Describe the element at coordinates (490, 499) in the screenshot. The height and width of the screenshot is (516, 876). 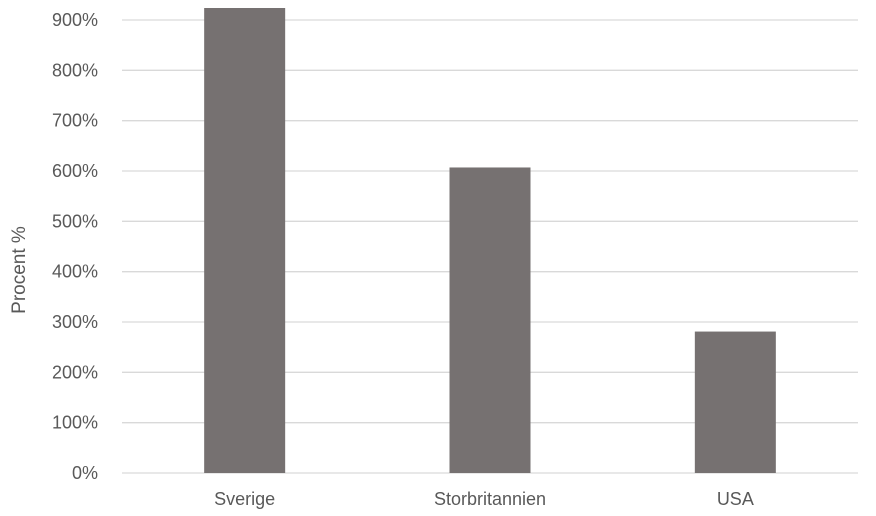
I see `x-tick-label: Storbritannien` at that location.